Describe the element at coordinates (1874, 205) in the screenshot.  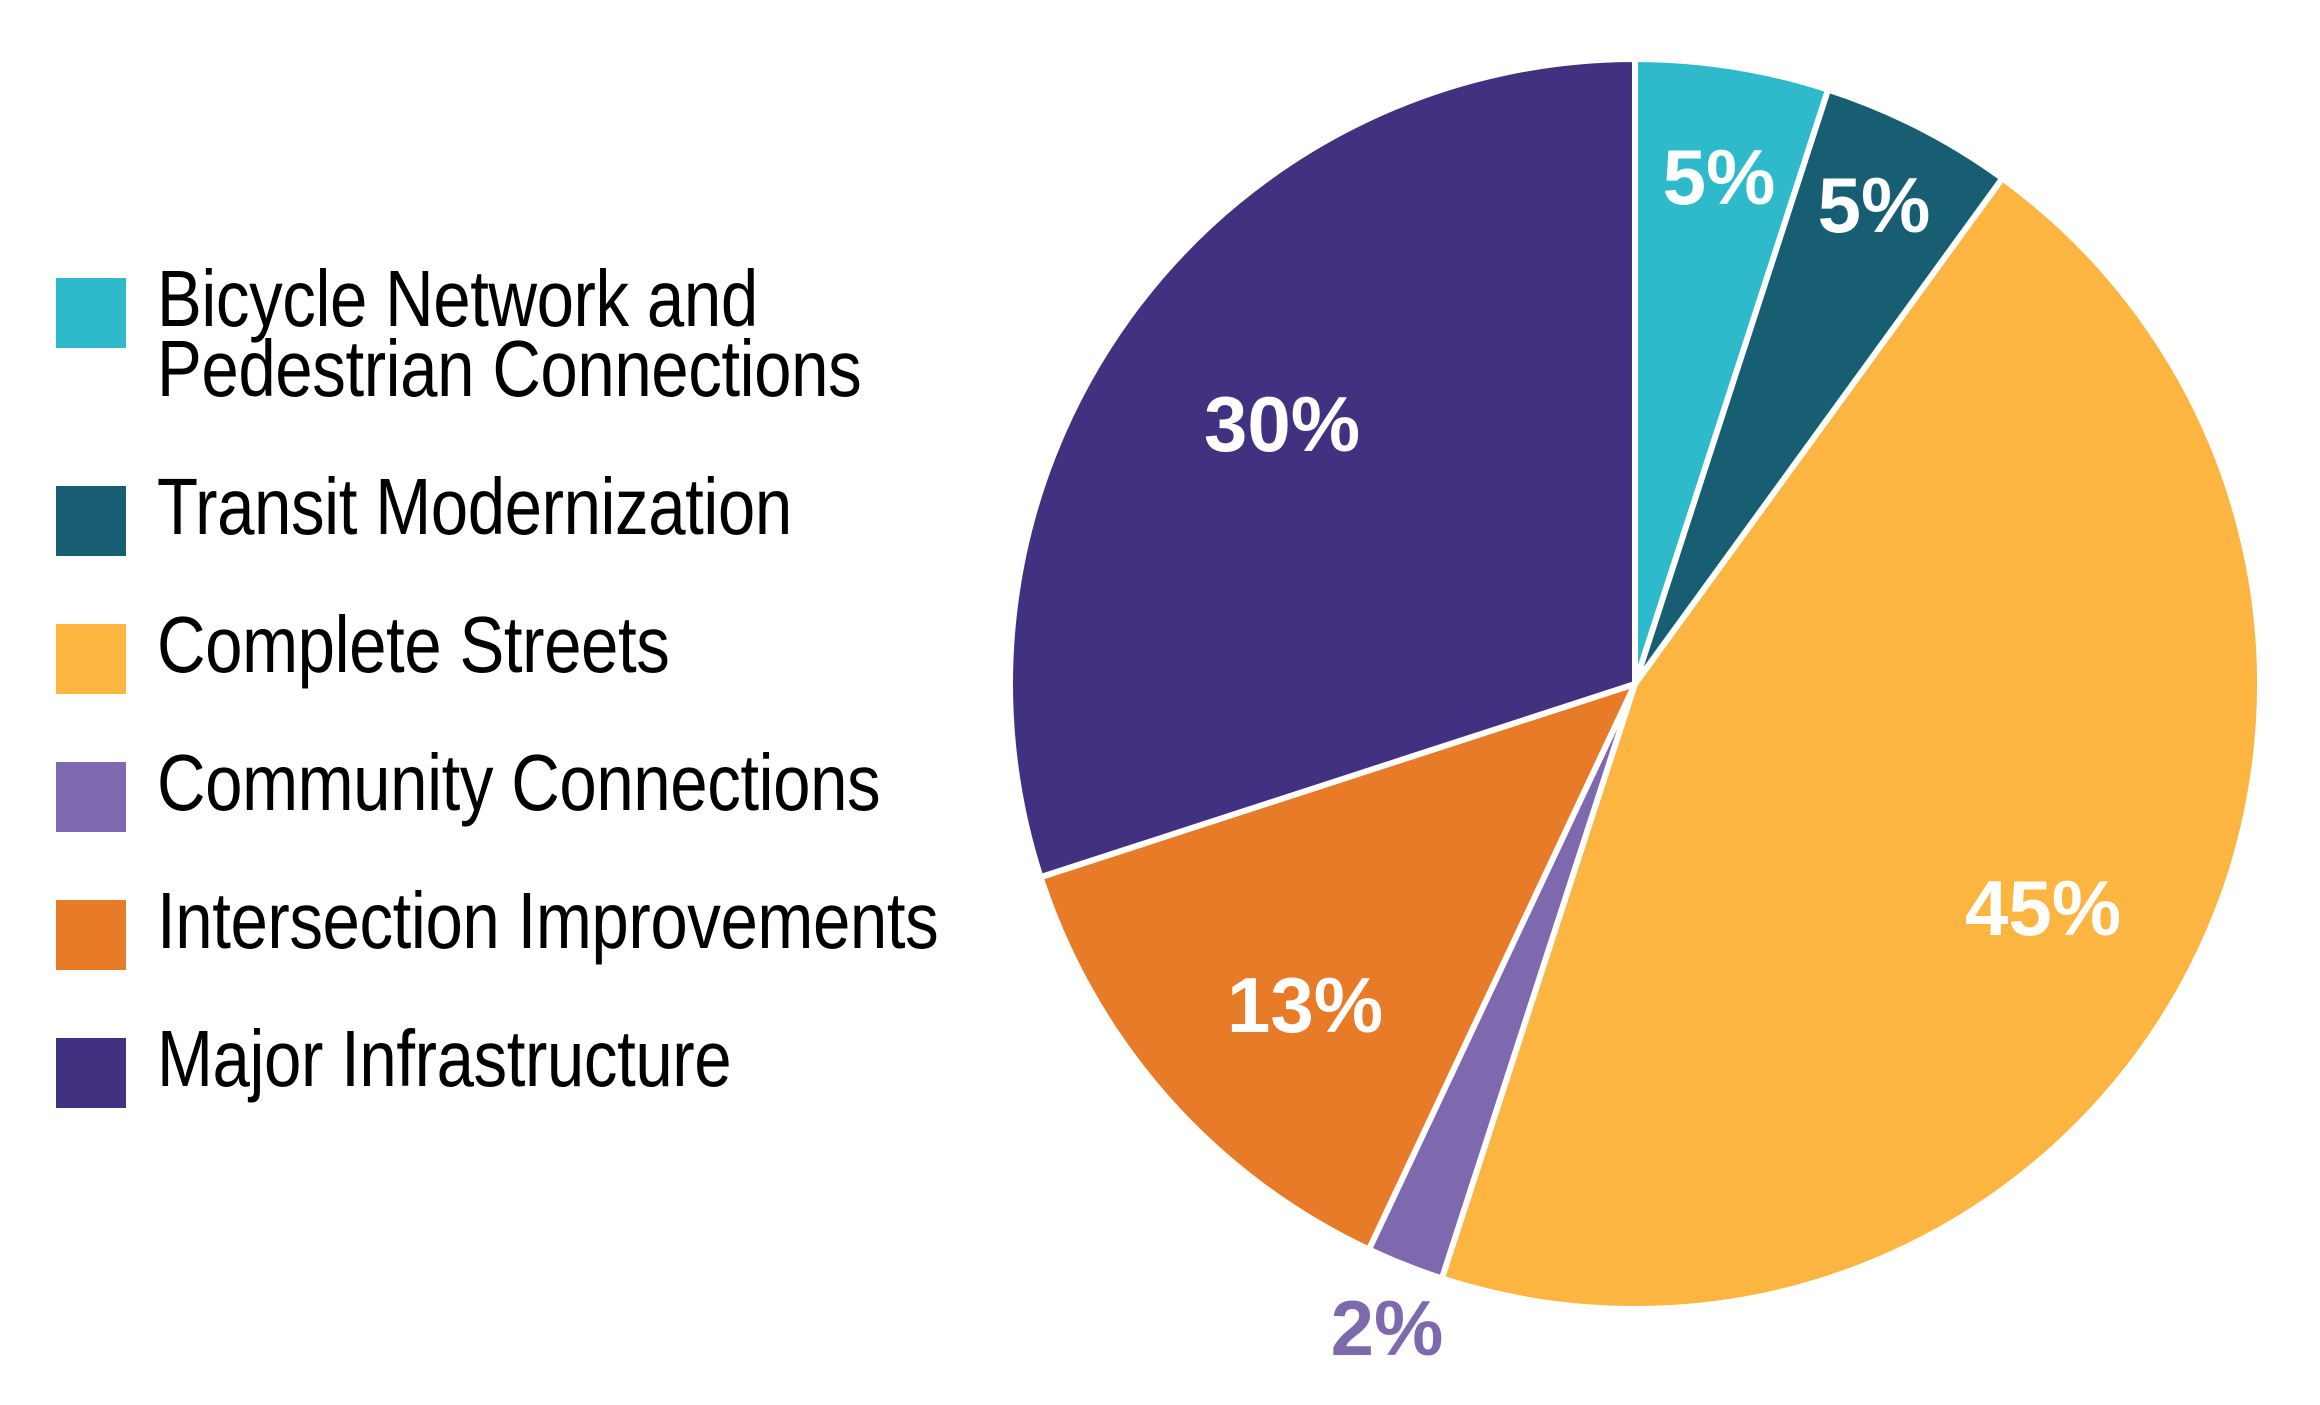
I see `slice-value-label-transit-modernization: 5%` at that location.